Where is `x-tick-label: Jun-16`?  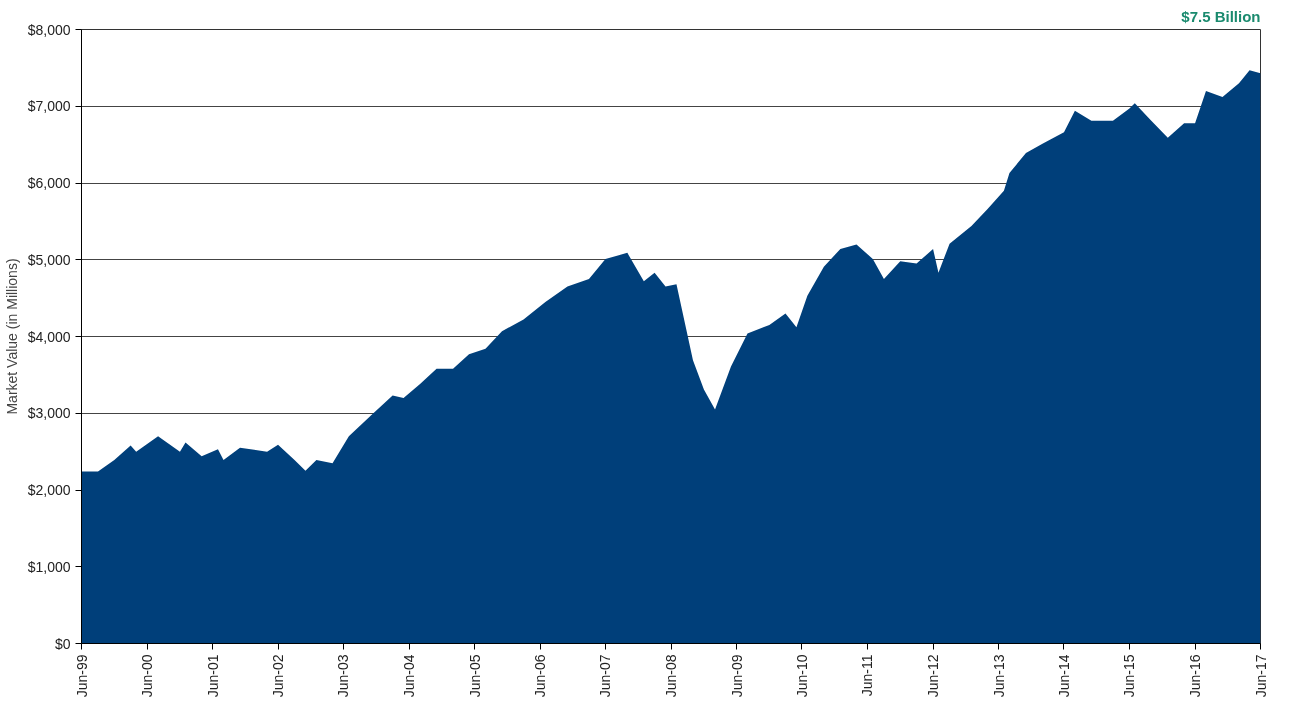 x-tick-label: Jun-16 is located at coordinates (1195, 676).